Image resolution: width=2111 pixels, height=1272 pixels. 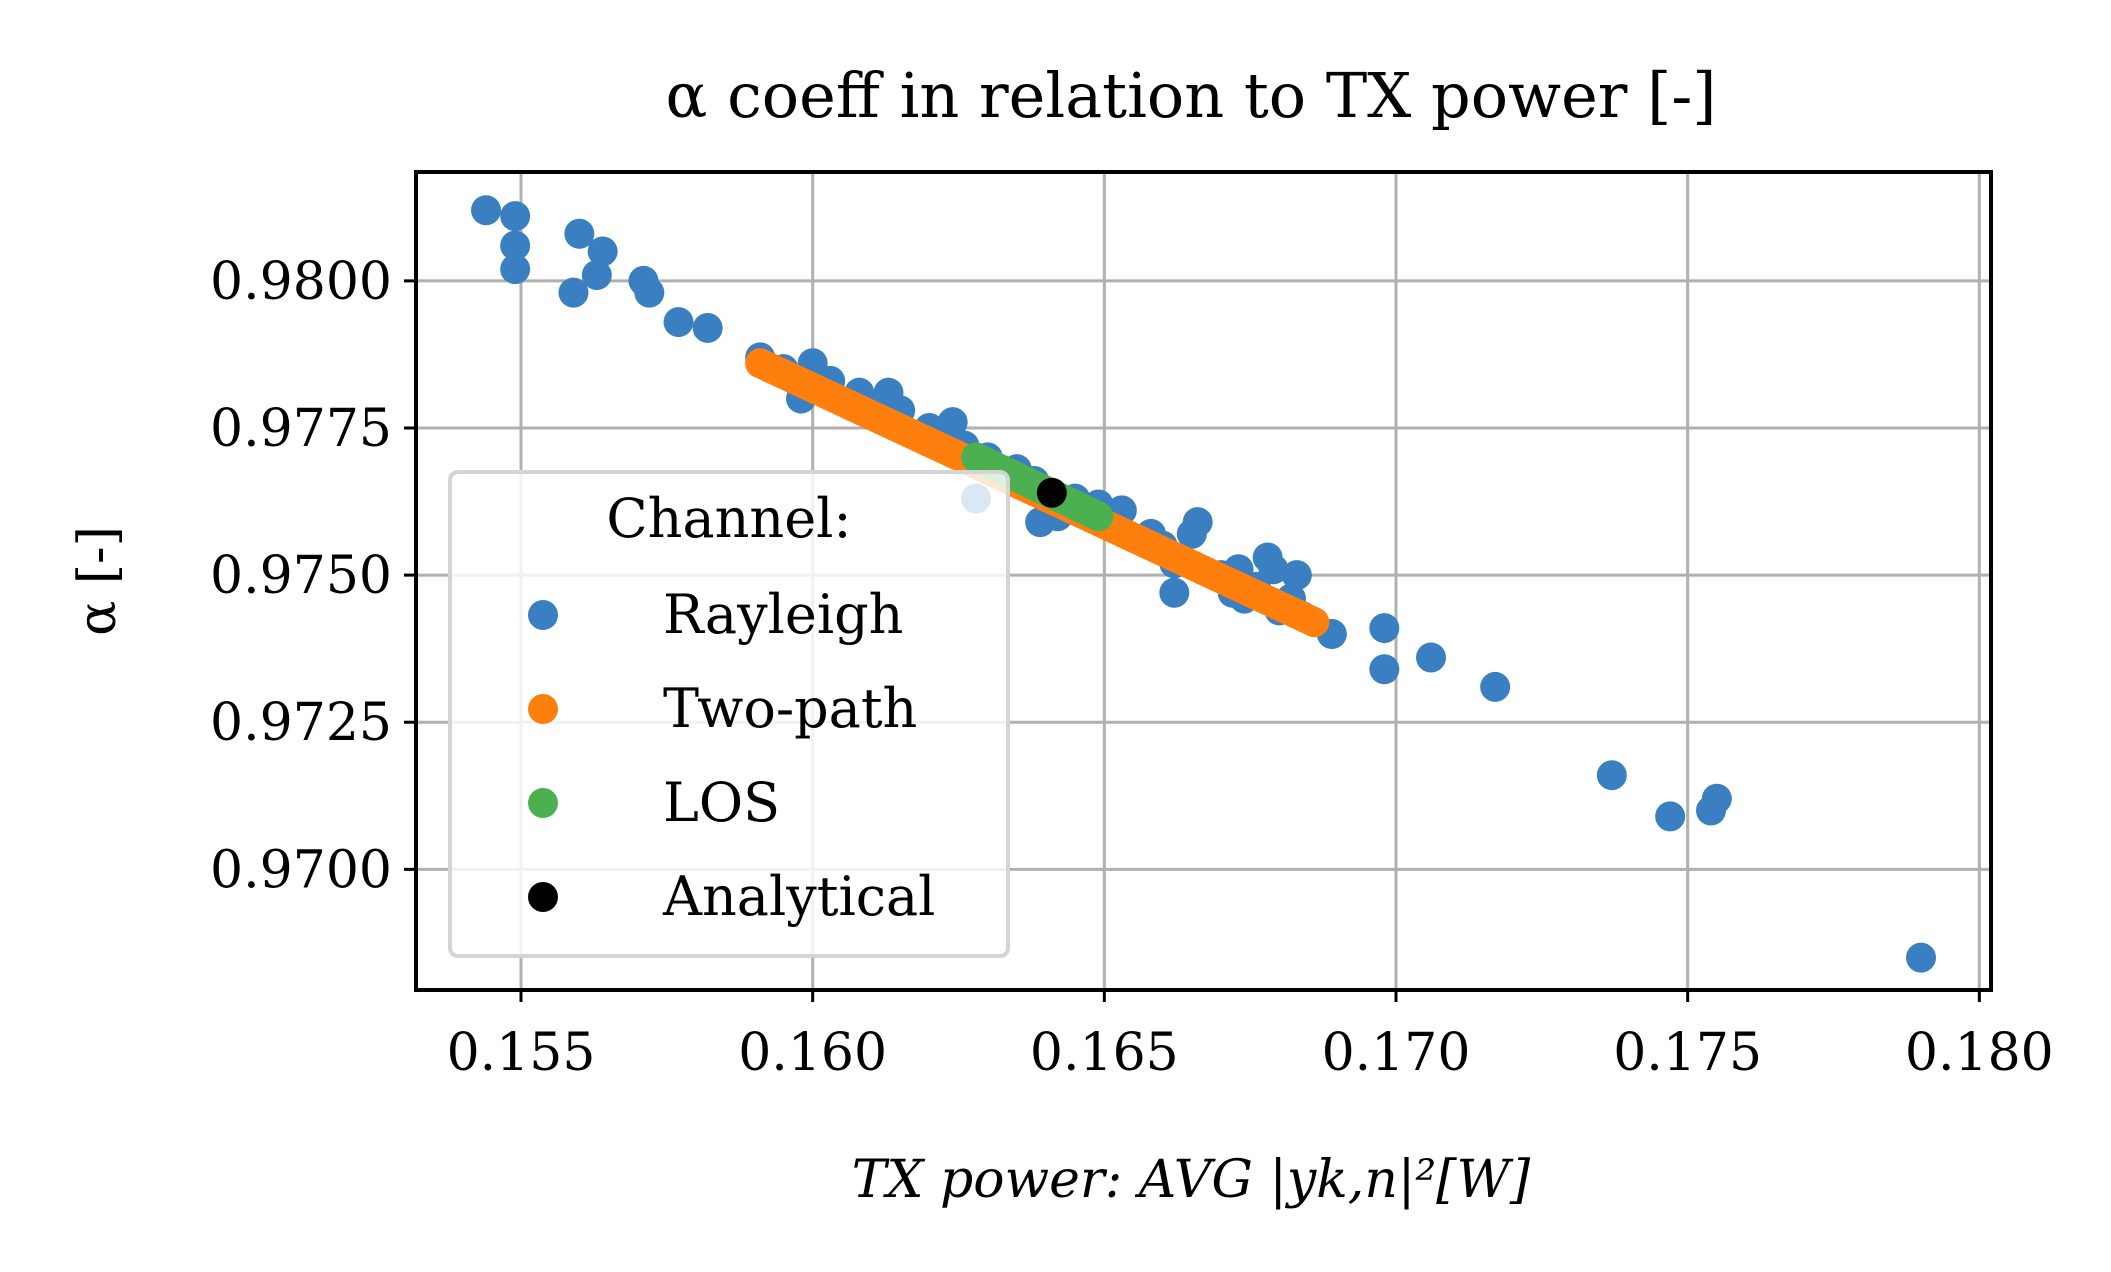 I want to click on chart-title: α coeff in relation to TX power [-], so click(x=1191, y=95).